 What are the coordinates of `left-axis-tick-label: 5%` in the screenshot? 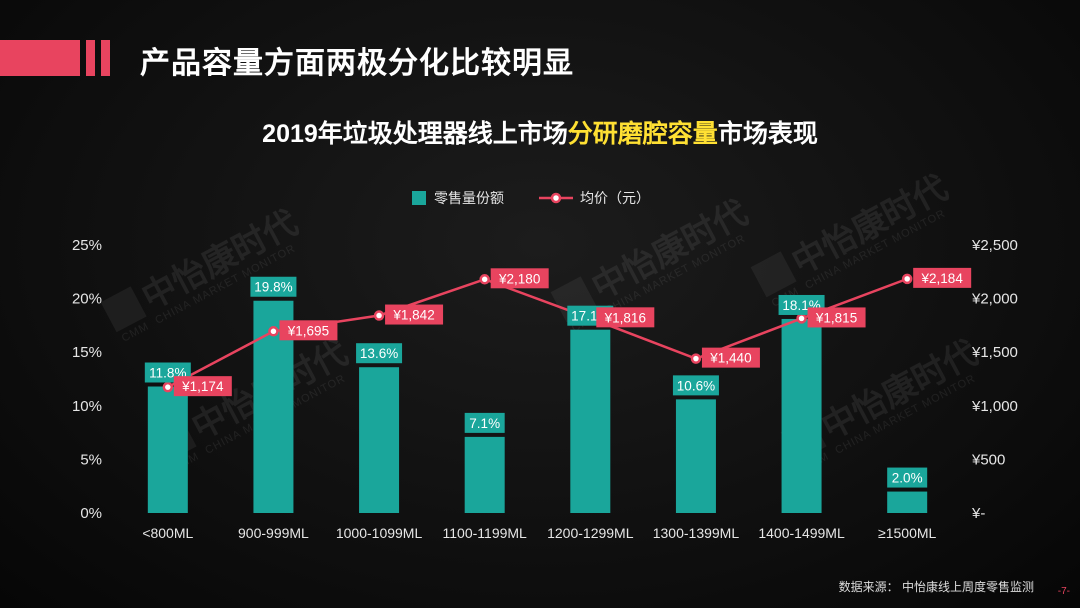 It's located at (91, 459).